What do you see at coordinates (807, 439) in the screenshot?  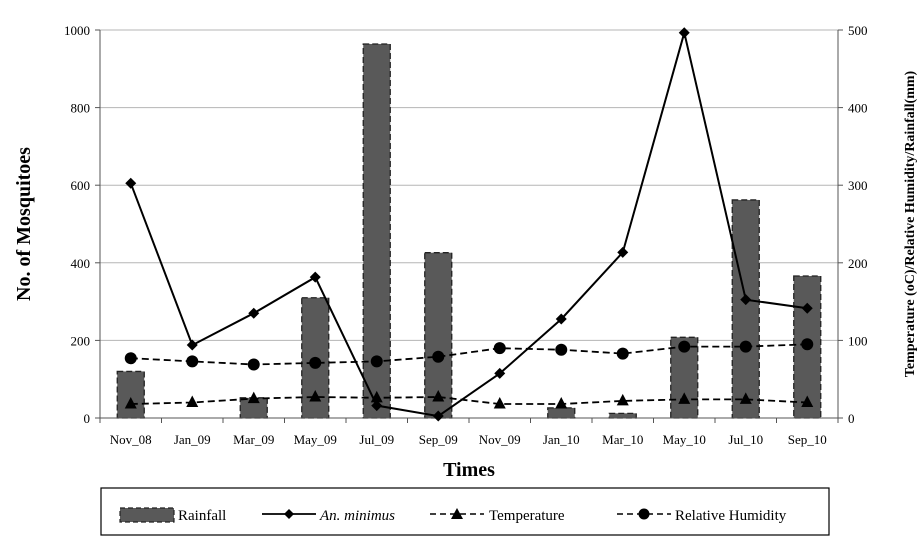 I see `x-tick-label: Sep_10` at bounding box center [807, 439].